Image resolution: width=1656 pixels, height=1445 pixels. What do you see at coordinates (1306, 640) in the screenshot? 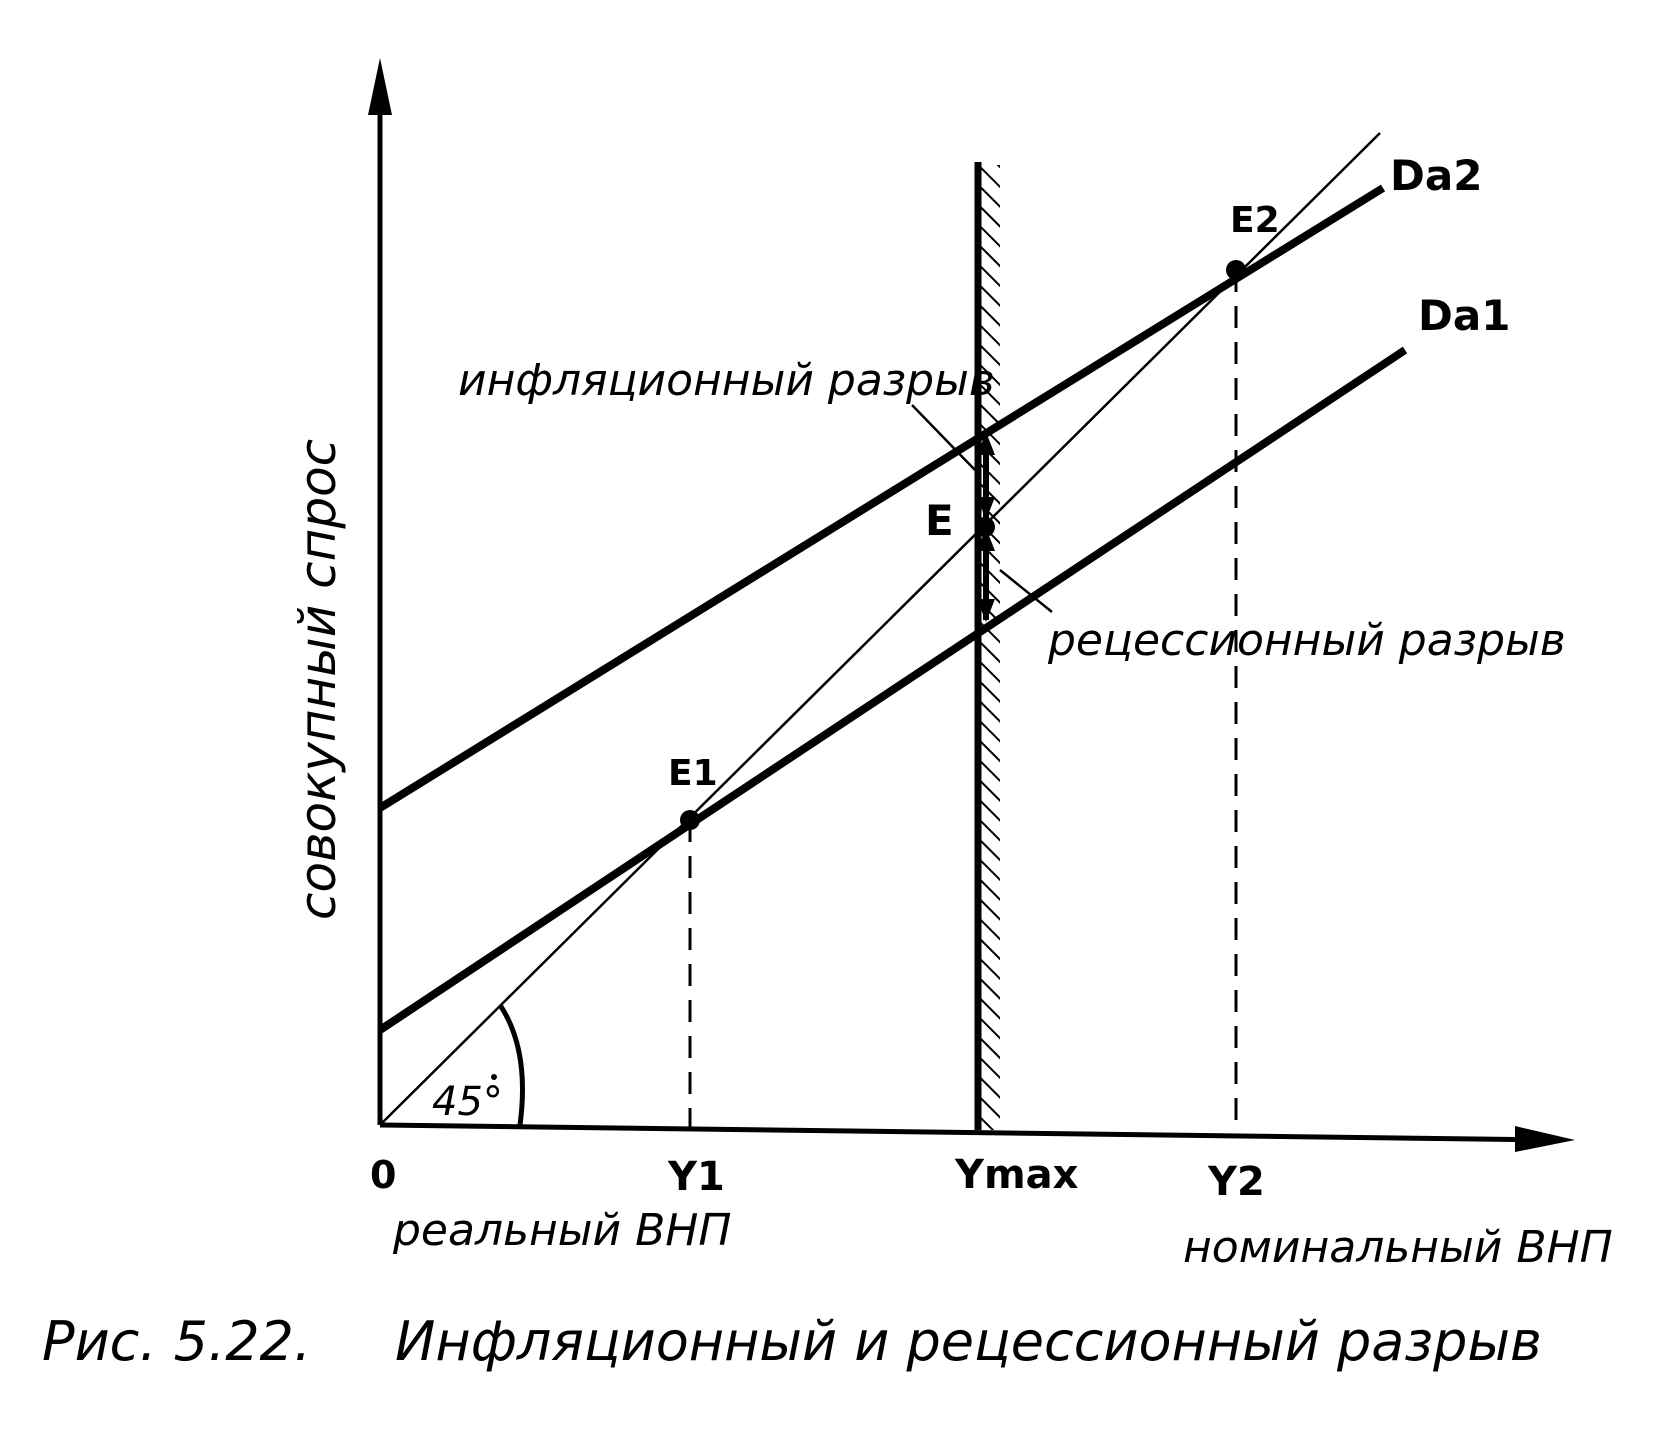
I see `recessionary-gap-label: рецессионный разрыв` at bounding box center [1306, 640].